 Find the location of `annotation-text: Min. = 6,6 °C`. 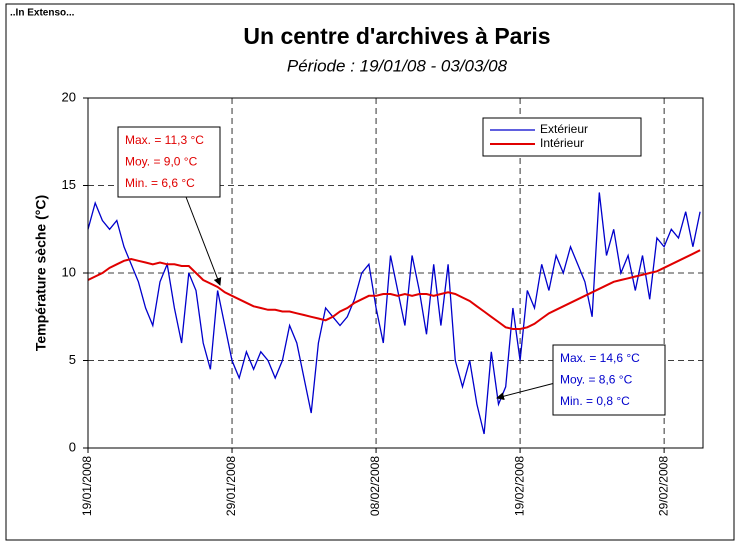

annotation-text: Min. = 6,6 °C is located at coordinates (160, 183).